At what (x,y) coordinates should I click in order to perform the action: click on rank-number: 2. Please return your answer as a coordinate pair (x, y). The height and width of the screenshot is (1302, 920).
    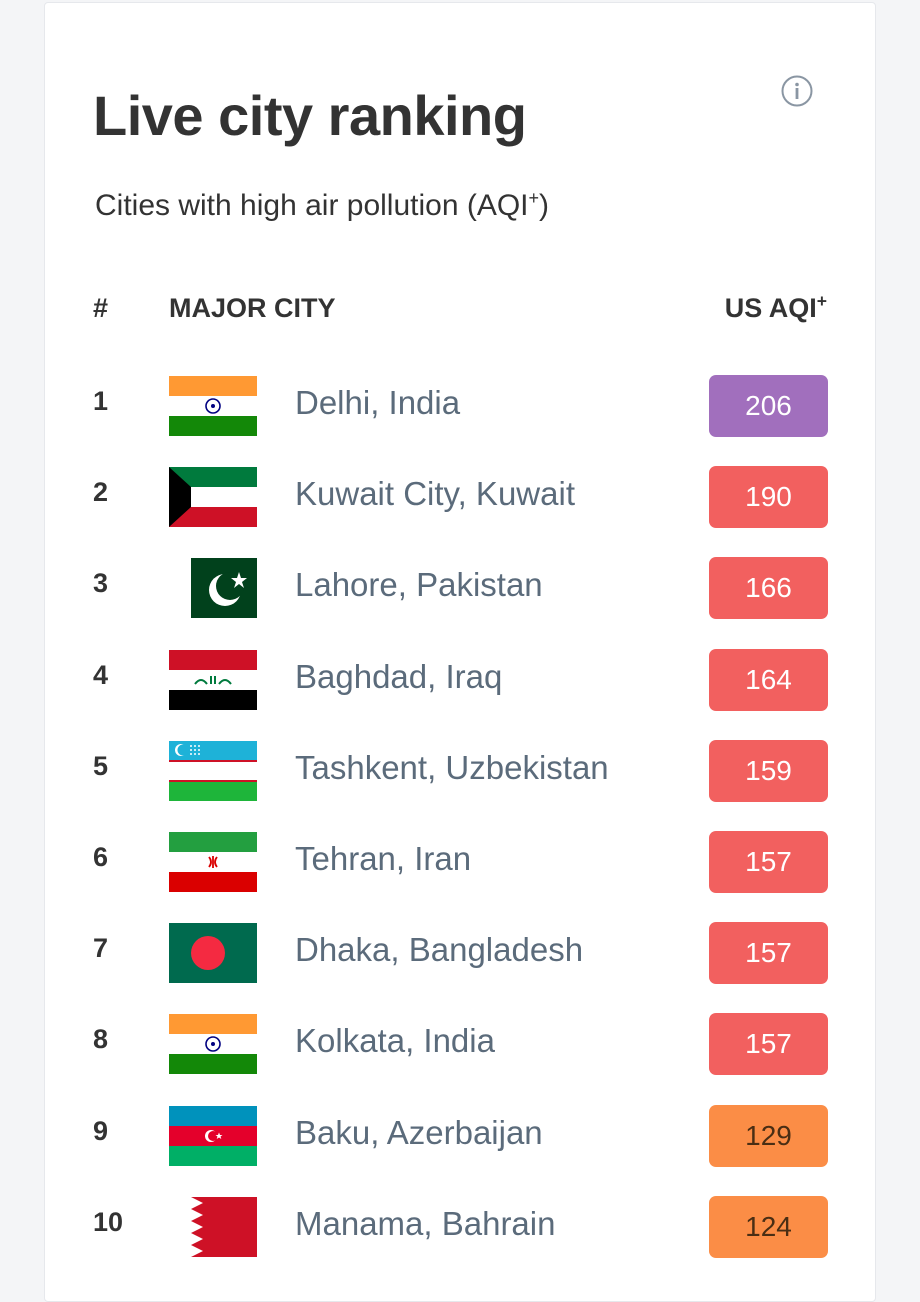
    Looking at the image, I should click on (101, 492).